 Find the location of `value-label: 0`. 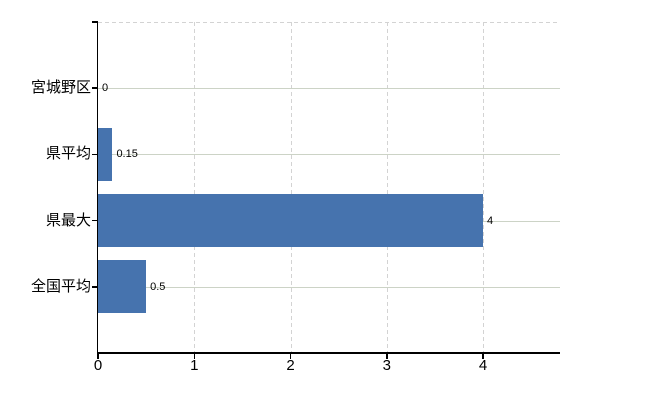

value-label: 0 is located at coordinates (105, 88).